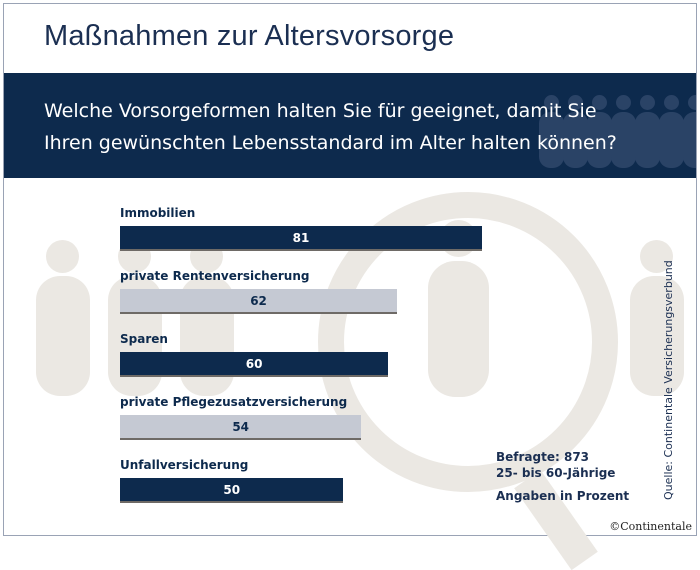  I want to click on value-label: 54, so click(241, 426).